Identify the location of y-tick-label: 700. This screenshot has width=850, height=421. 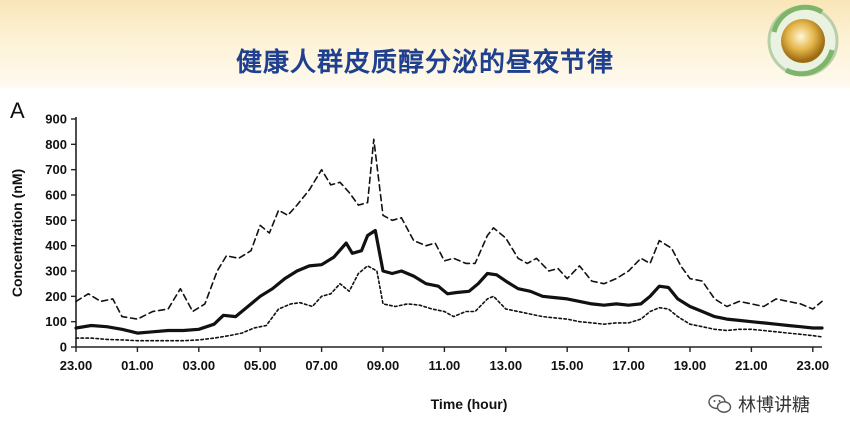
(56, 169).